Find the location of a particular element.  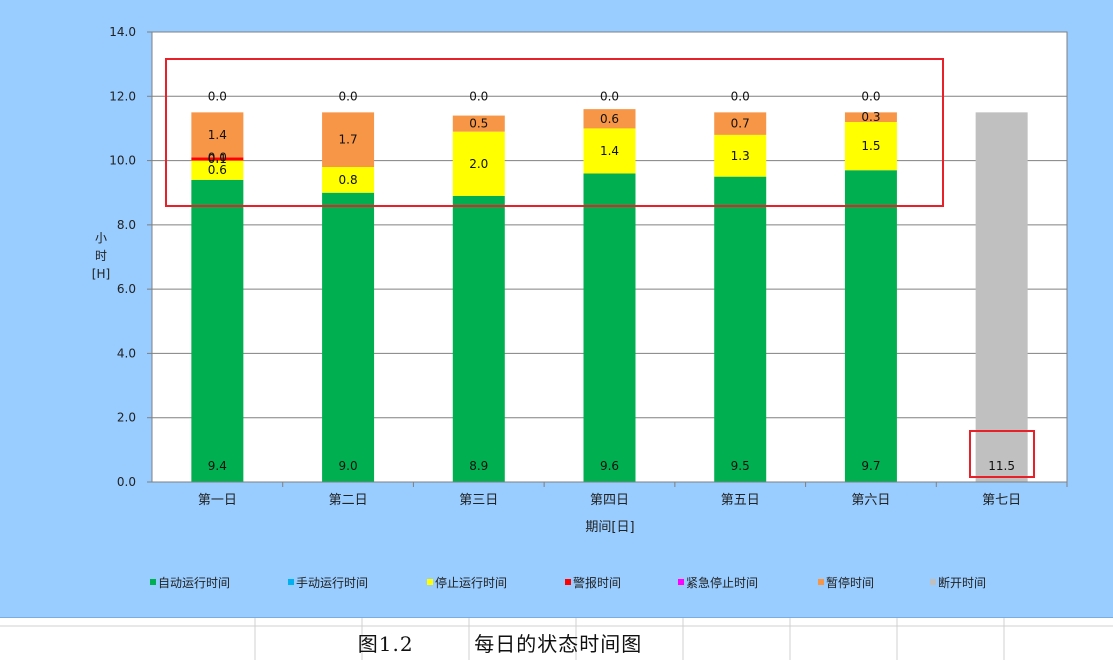

data-label: 0.7 is located at coordinates (740, 124).